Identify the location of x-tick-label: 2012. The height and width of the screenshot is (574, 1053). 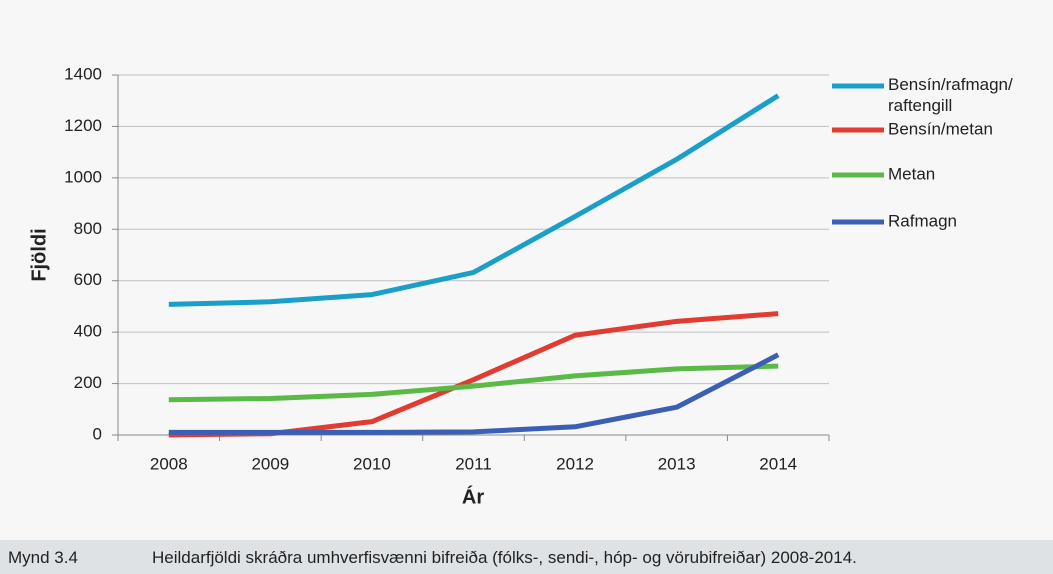
(575, 463).